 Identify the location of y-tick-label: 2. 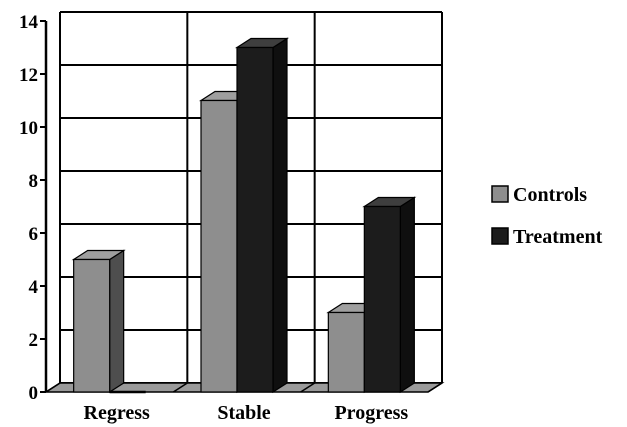
(34, 340).